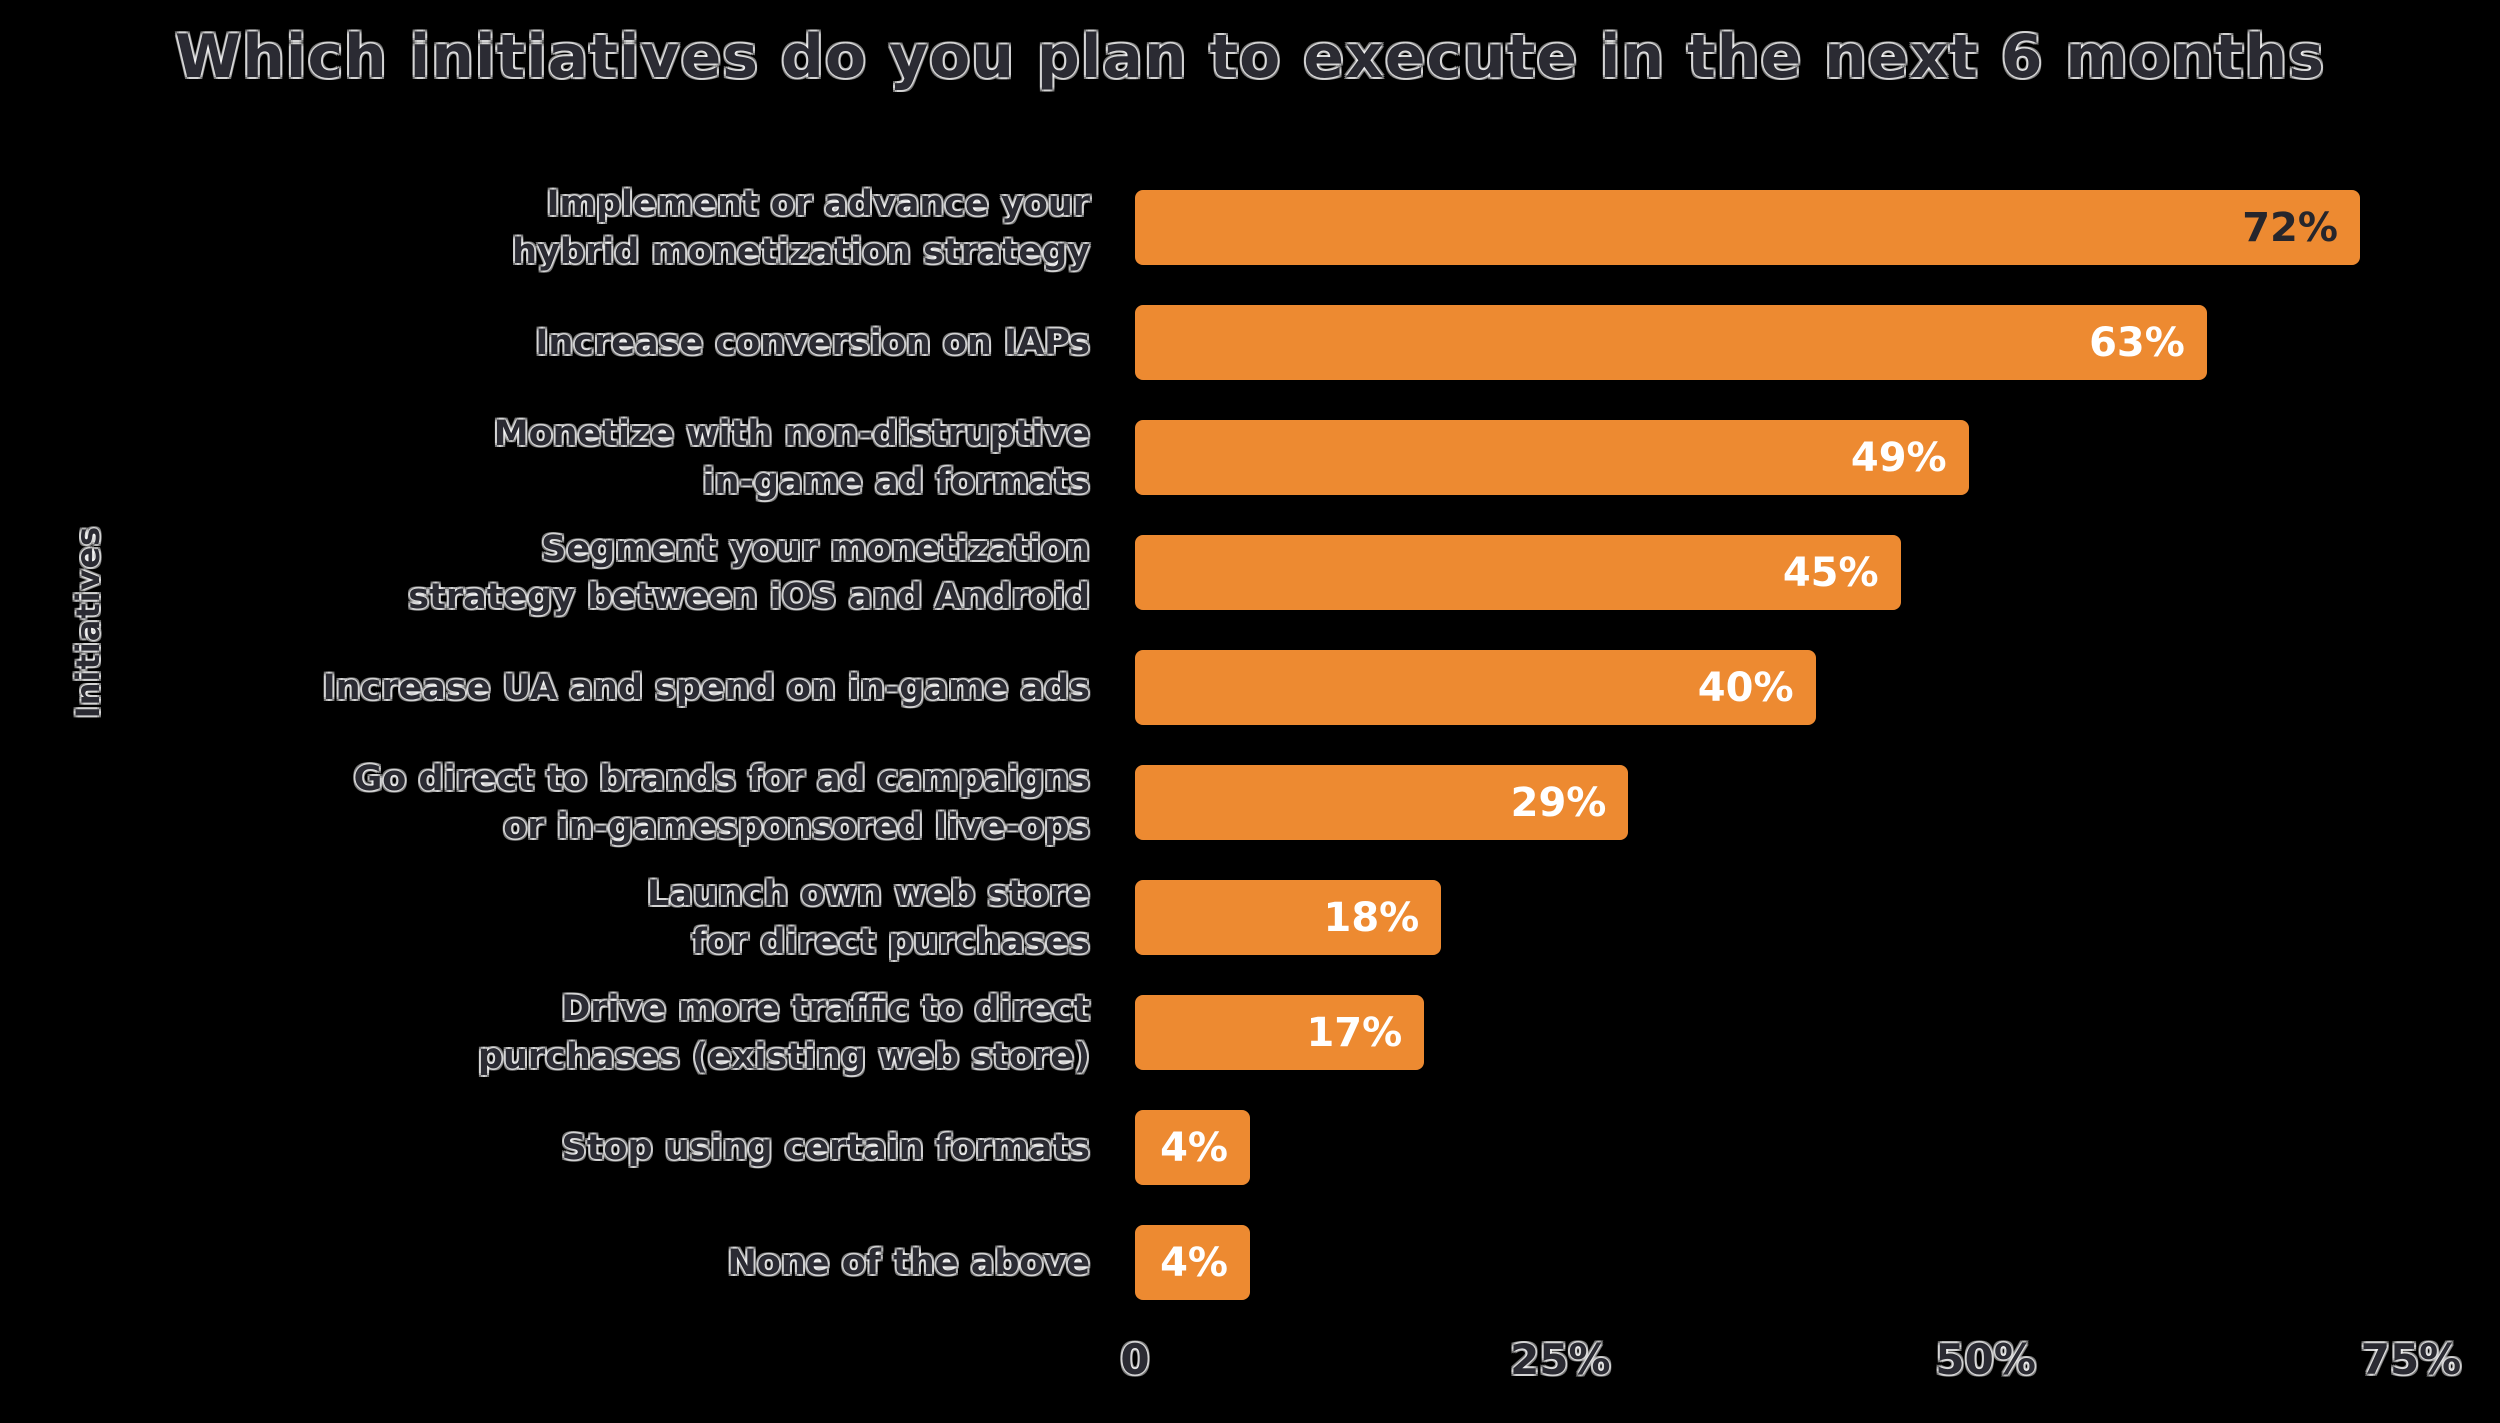 The width and height of the screenshot is (2500, 1423). I want to click on bar-track: 40%, so click(1773, 687).